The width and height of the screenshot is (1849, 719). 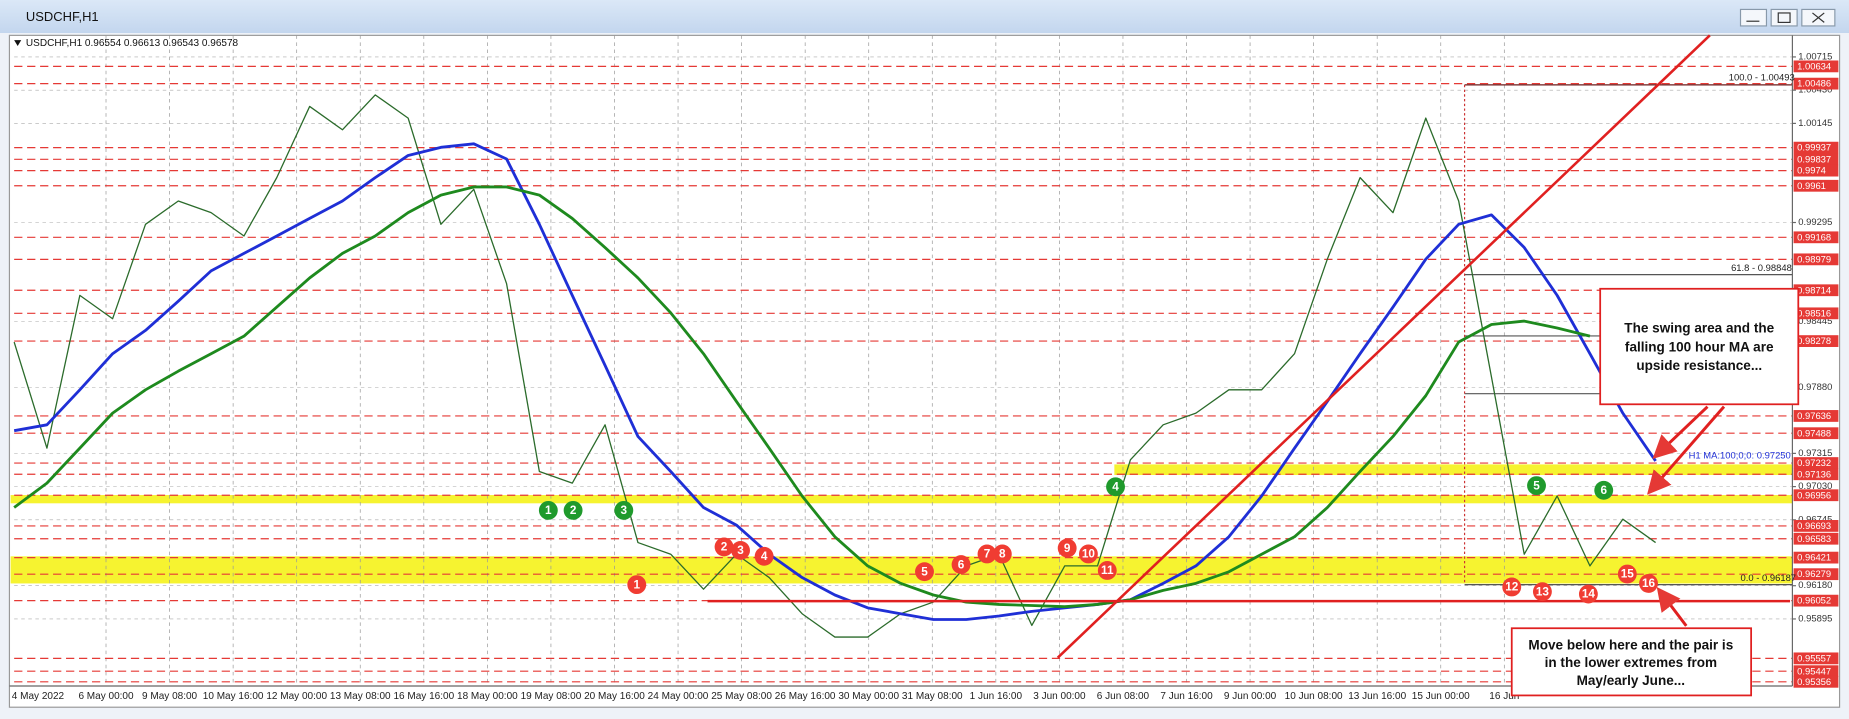 What do you see at coordinates (1814, 83) in the screenshot?
I see `level-label: 1.00486` at bounding box center [1814, 83].